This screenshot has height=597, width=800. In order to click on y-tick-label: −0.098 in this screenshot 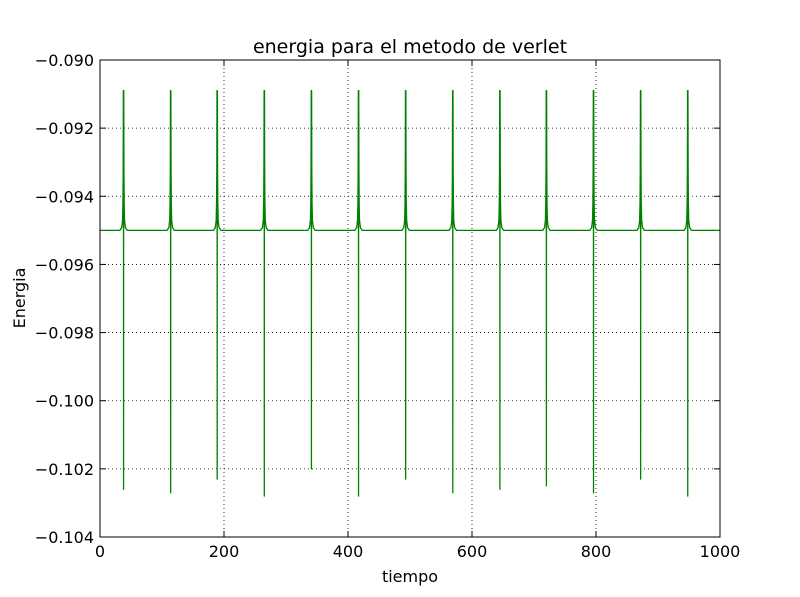, I will do `click(64, 333)`.